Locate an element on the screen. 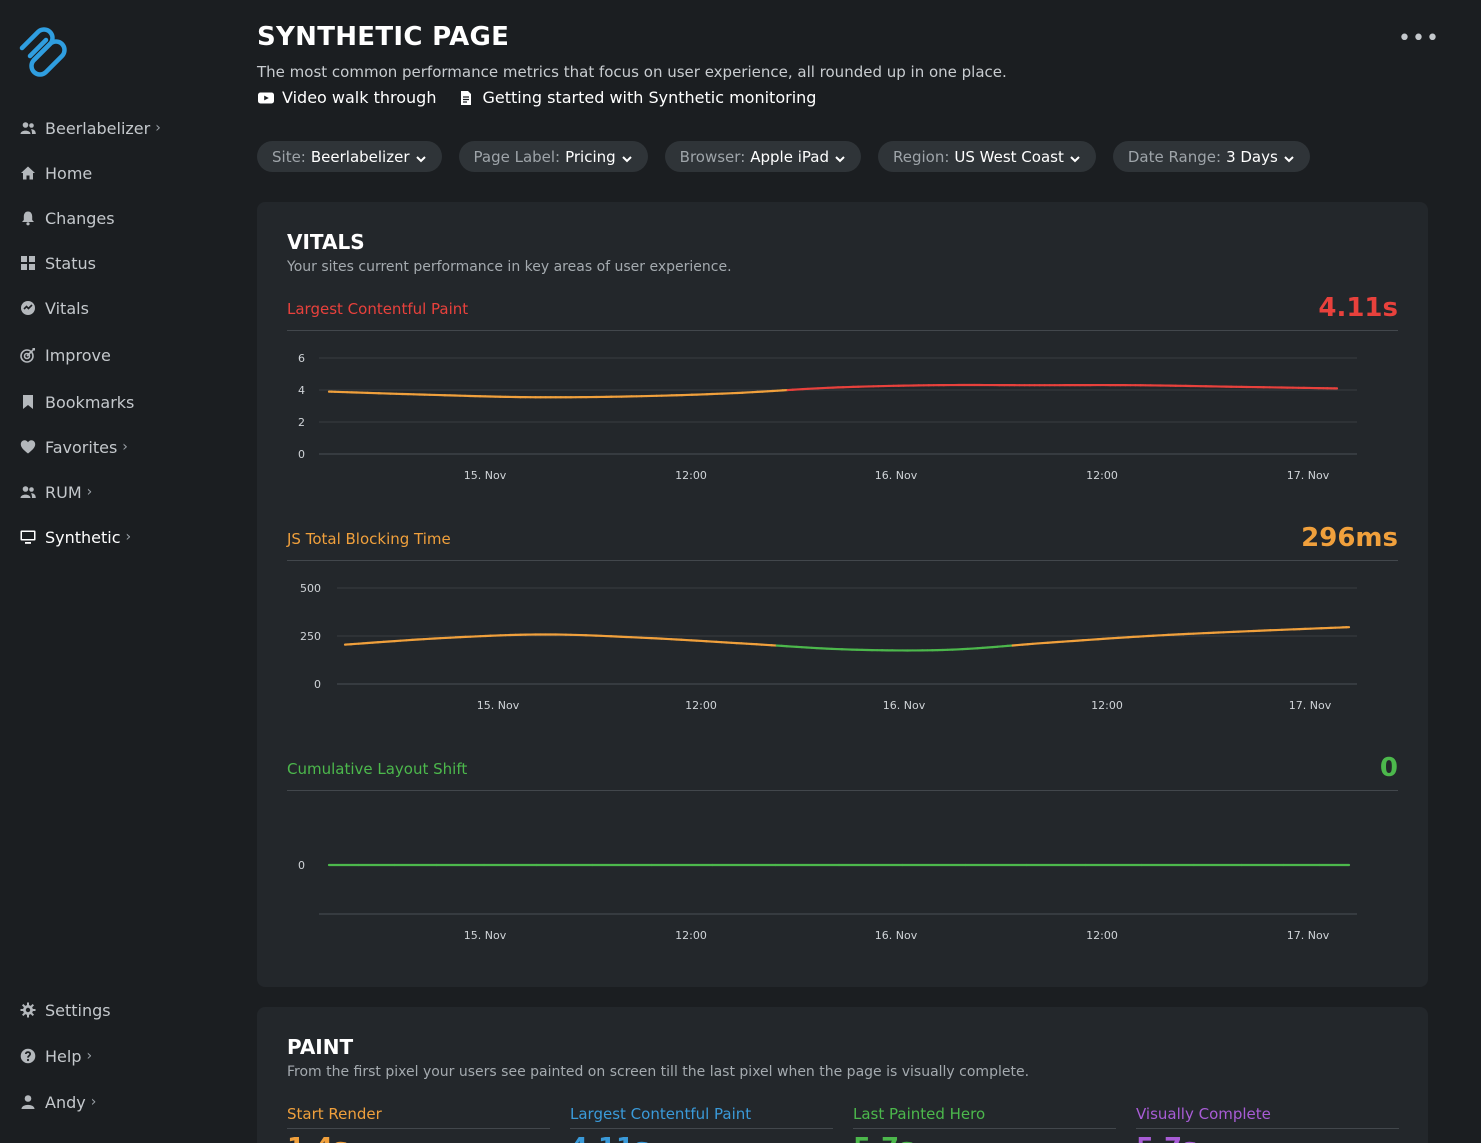  sidebar-item-label: Favorites is located at coordinates (81, 447).